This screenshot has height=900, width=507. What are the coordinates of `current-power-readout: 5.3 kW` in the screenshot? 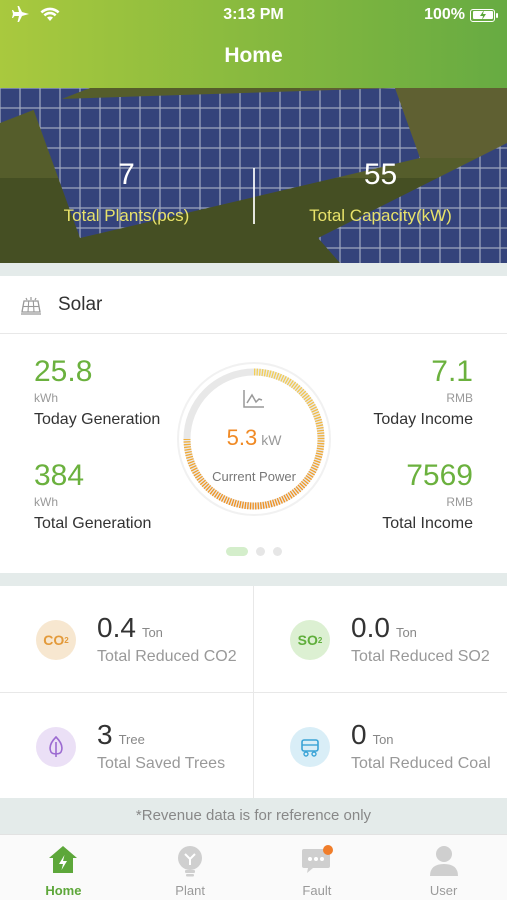 It's located at (254, 438).